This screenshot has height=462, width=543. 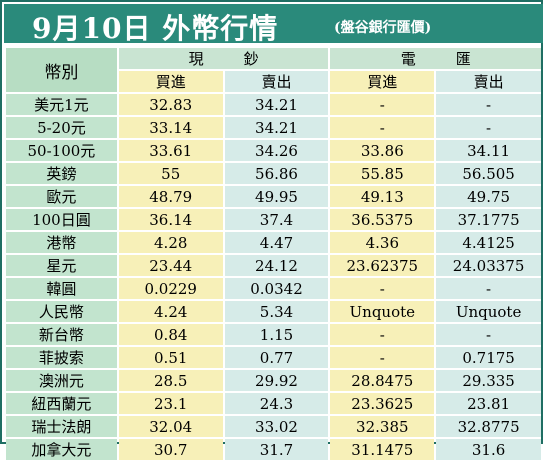 What do you see at coordinates (170, 380) in the screenshot?
I see `cash-buy-cell: 28.5` at bounding box center [170, 380].